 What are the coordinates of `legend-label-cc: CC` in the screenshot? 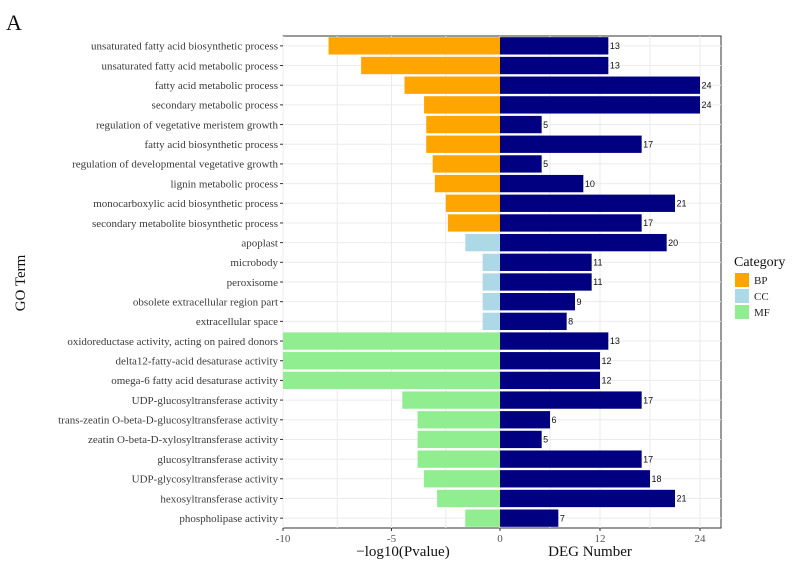 It's located at (761, 297).